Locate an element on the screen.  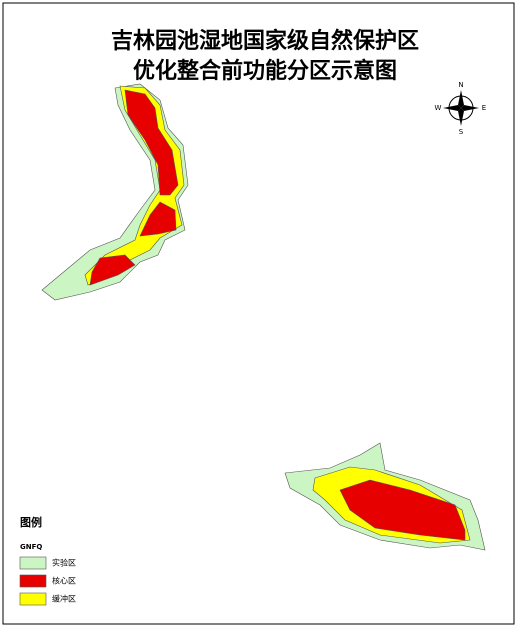
compass-label: N is located at coordinates (460, 85).